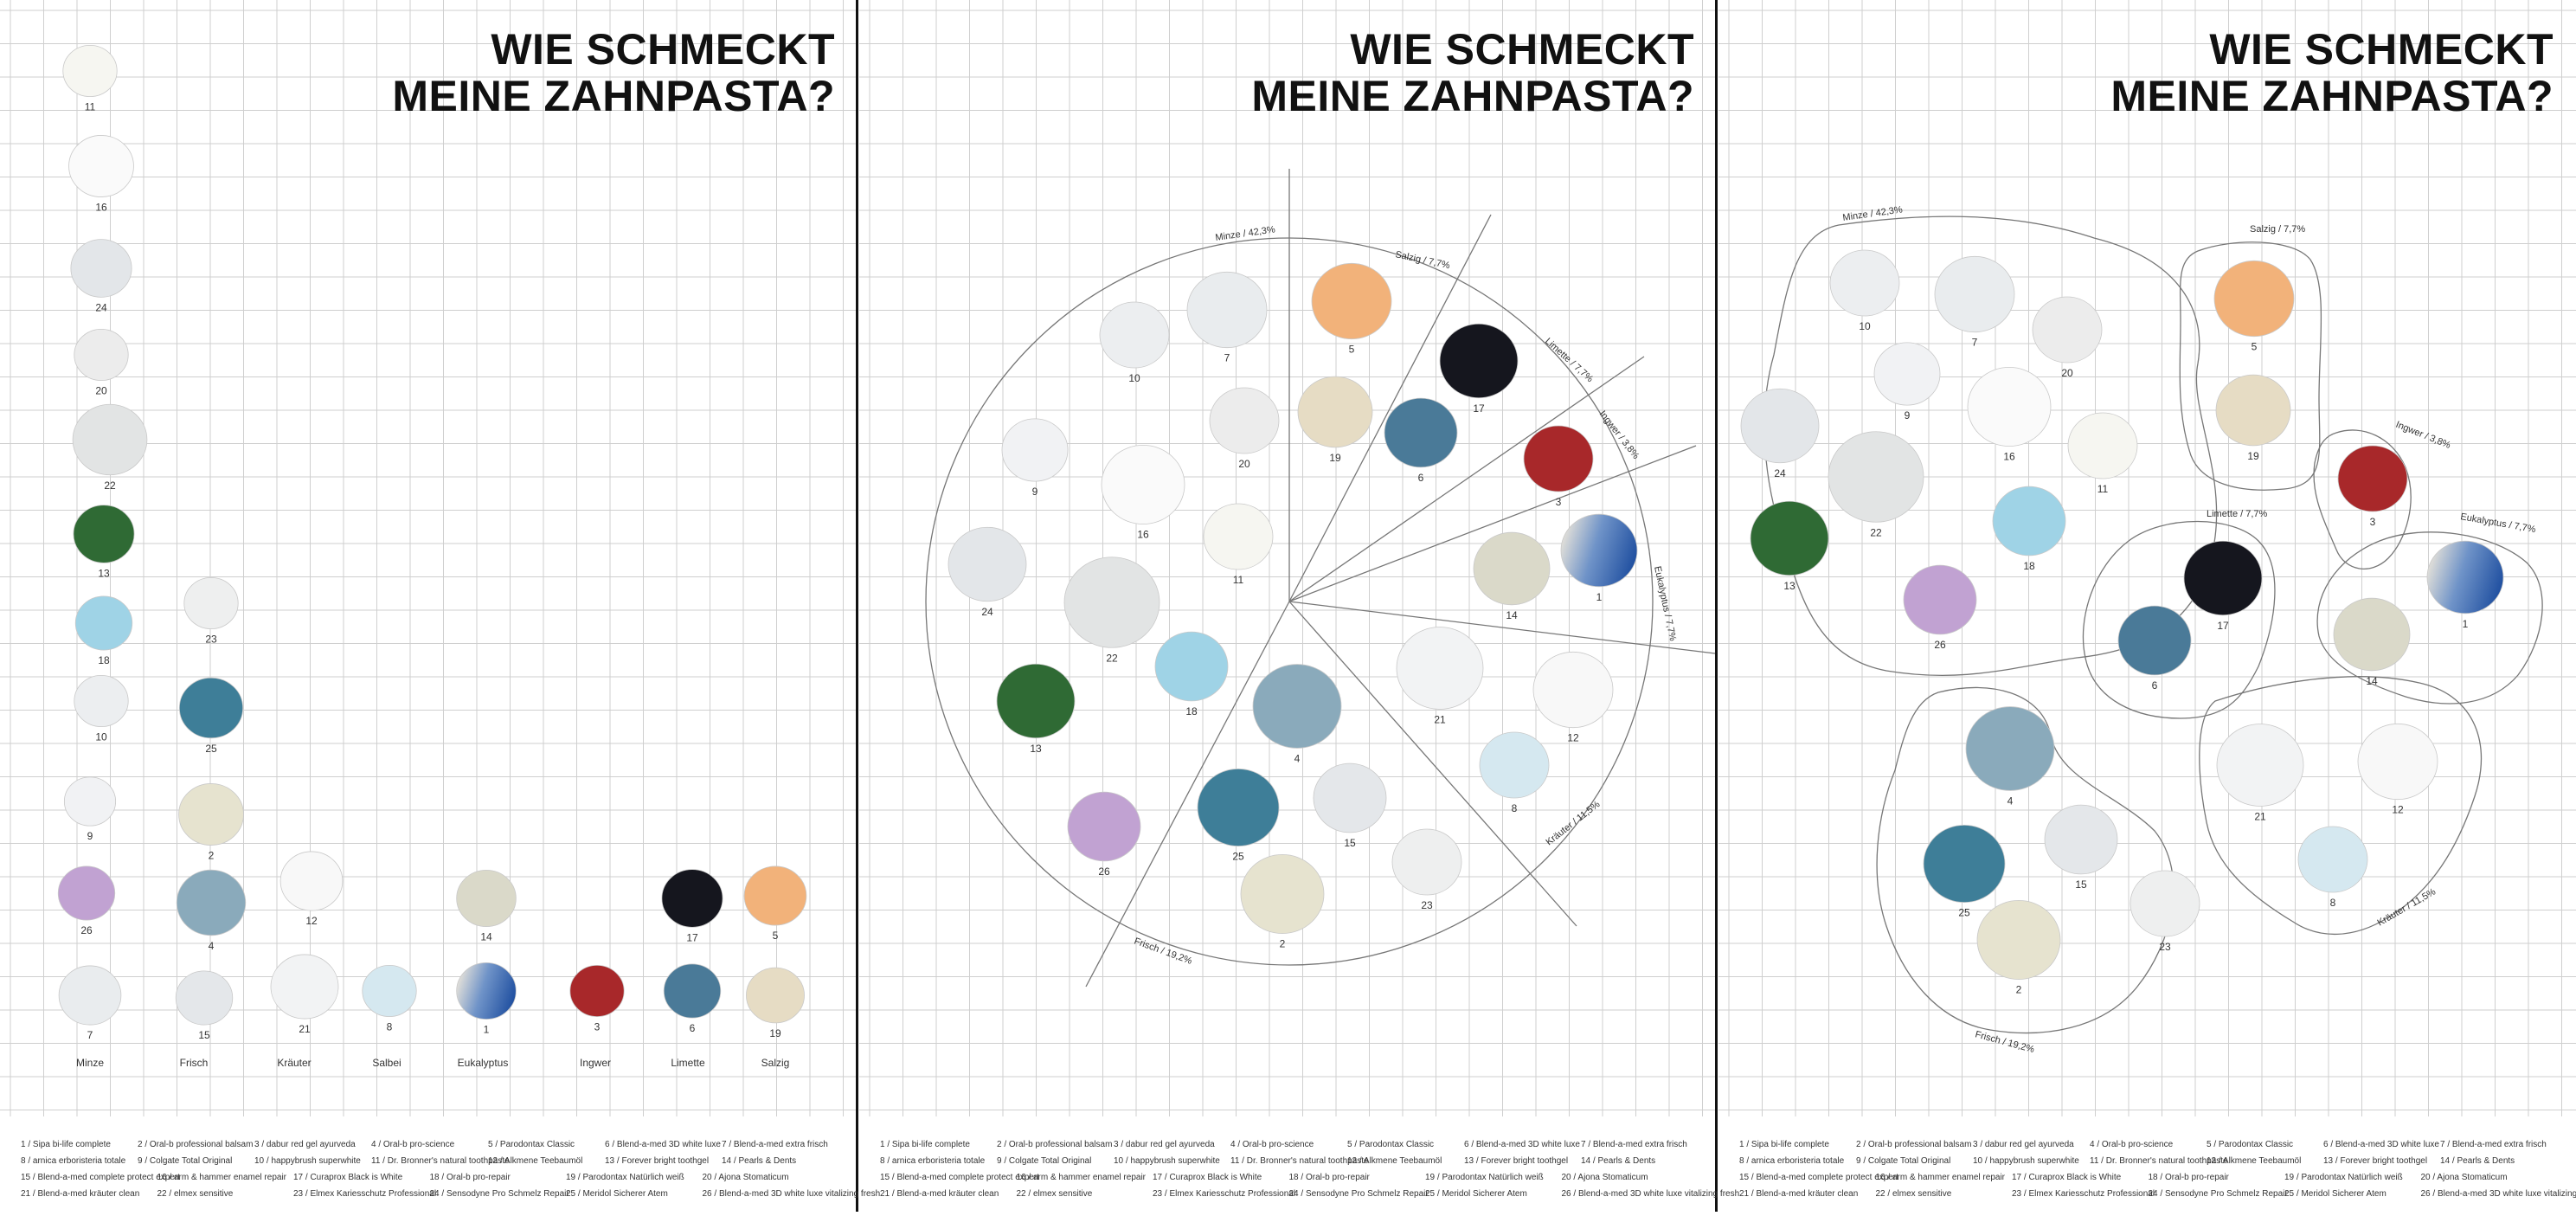 The image size is (2576, 1216). Describe the element at coordinates (1512, 615) in the screenshot. I see `swatch-number: 14` at that location.